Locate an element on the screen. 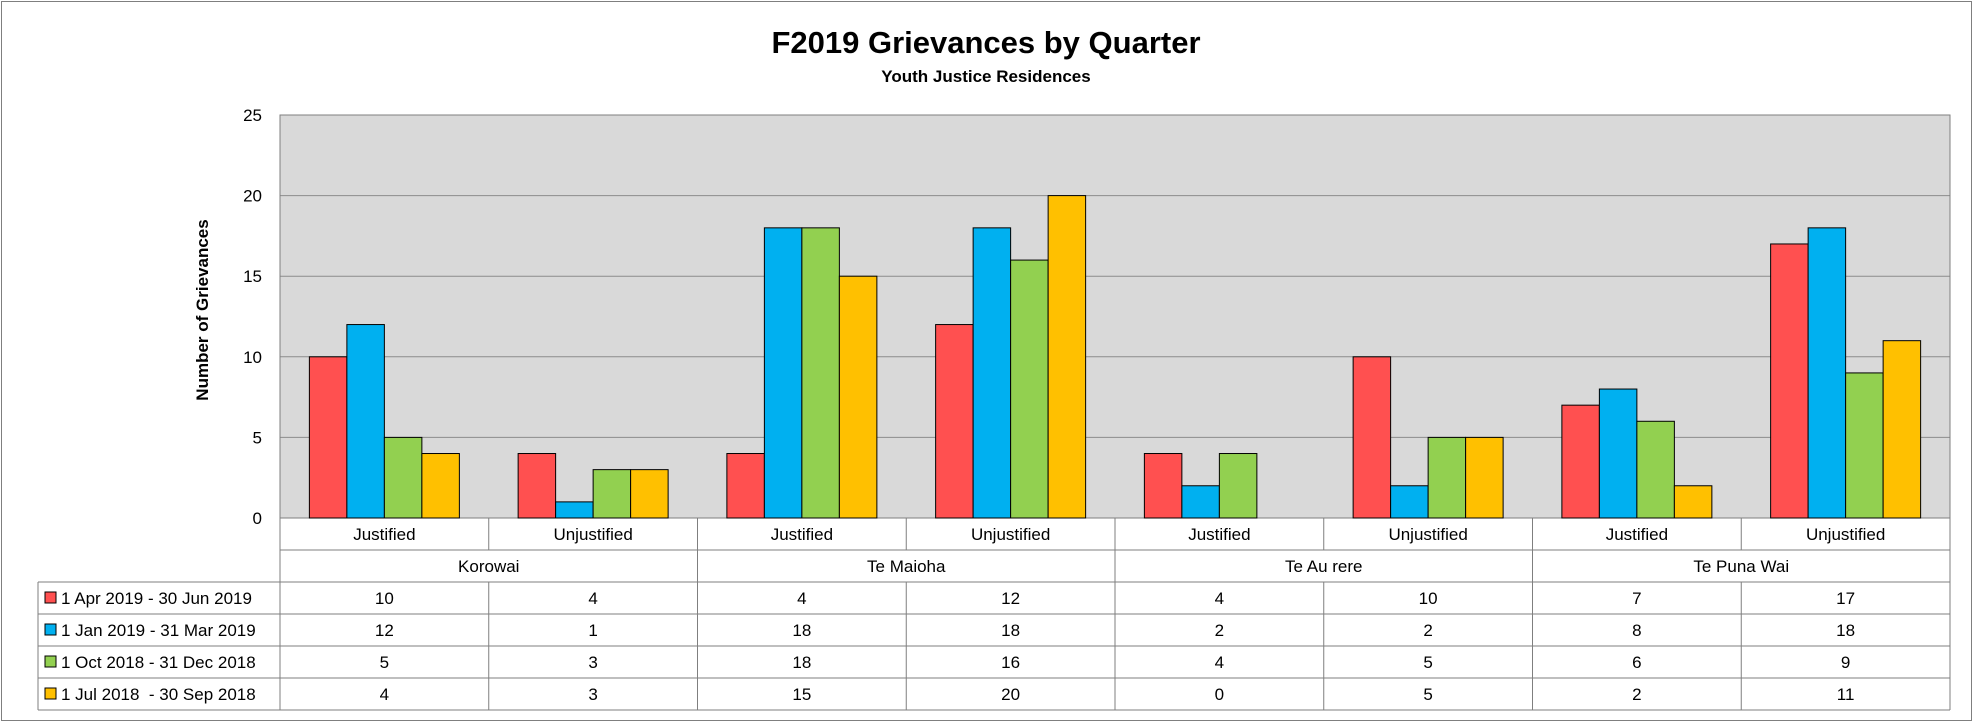 The width and height of the screenshot is (1973, 722). chart-title: F2019 Grievances by Quarter is located at coordinates (985, 42).